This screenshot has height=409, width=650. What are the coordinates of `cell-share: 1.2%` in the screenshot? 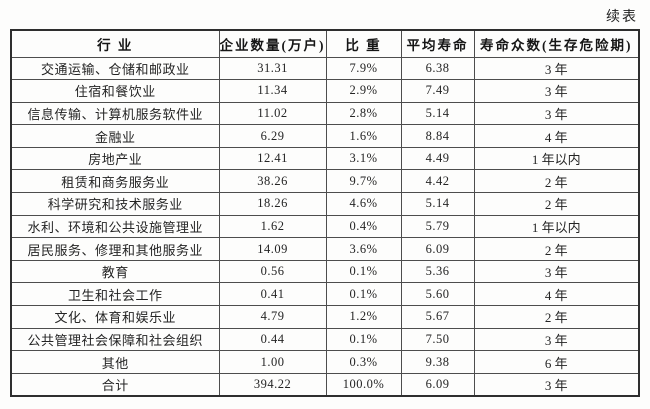 It's located at (363, 317).